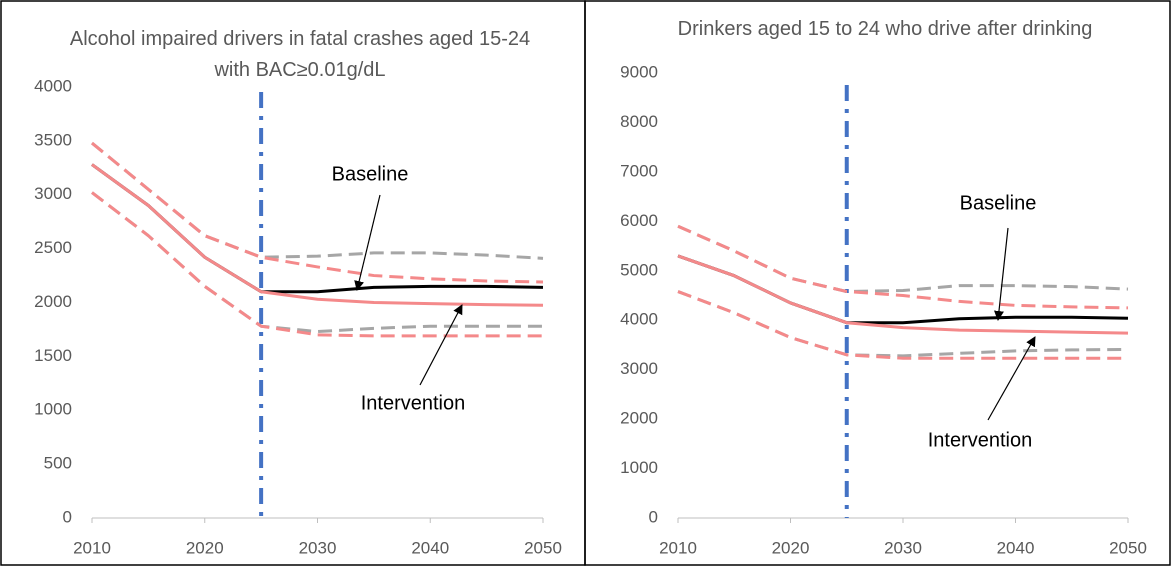 The image size is (1171, 566). Describe the element at coordinates (639, 71) in the screenshot. I see `y-tick-label: 9000` at that location.